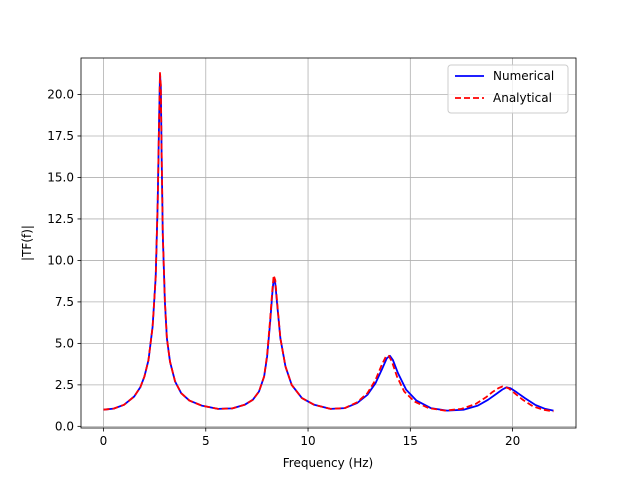  Describe the element at coordinates (60, 177) in the screenshot. I see `y-tick-label: 15.0` at that location.